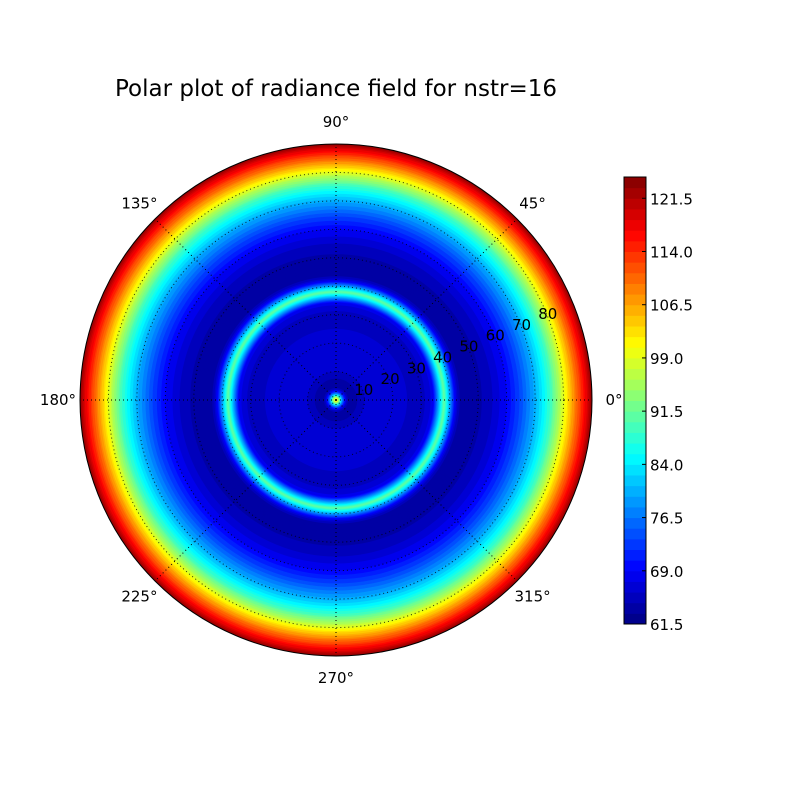 The image size is (800, 800). I want to click on colorbar-tick-label: 106.5, so click(671, 306).